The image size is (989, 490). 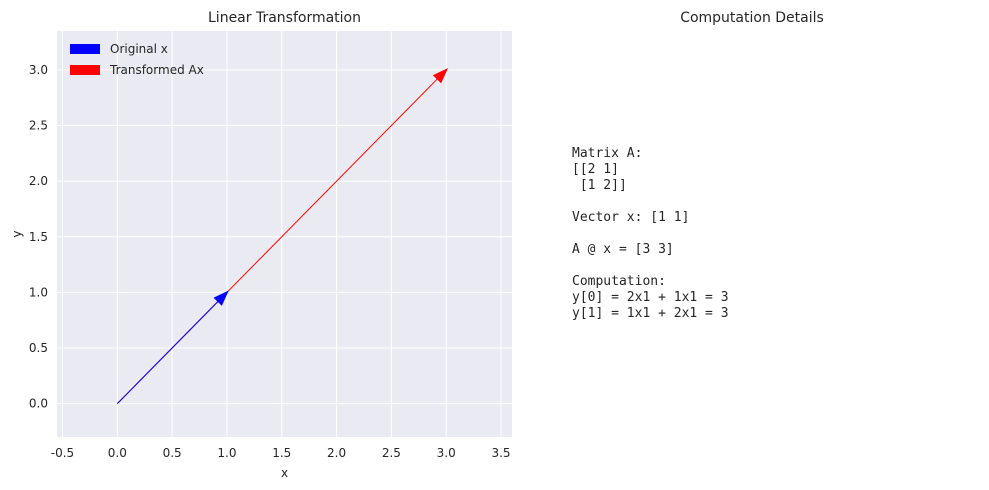 I want to click on computation-line: Vector x: [1 1], so click(x=630, y=217).